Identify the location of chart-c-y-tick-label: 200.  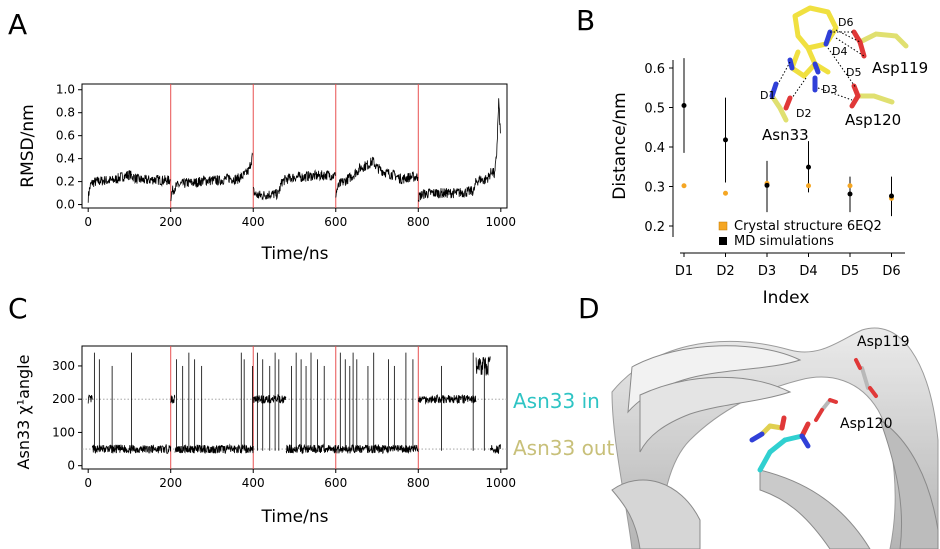
(63, 399).